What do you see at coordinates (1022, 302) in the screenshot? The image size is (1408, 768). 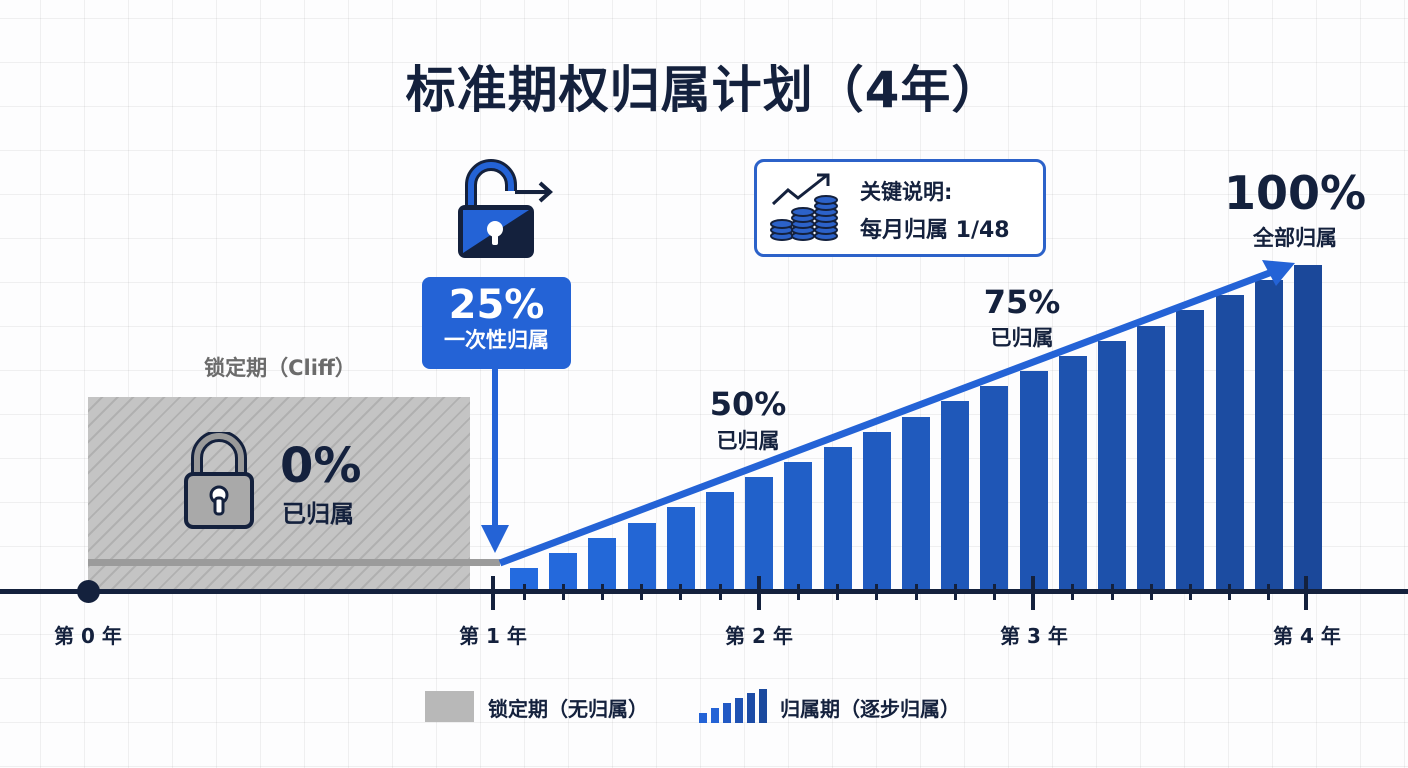 I see `milestone-75-percent: 75%` at bounding box center [1022, 302].